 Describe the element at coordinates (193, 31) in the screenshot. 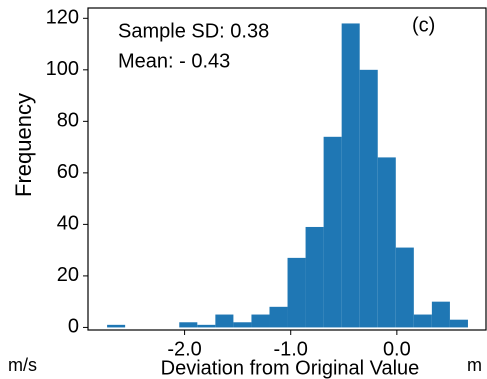

I see `annotation: Sample SD: 0.38` at that location.